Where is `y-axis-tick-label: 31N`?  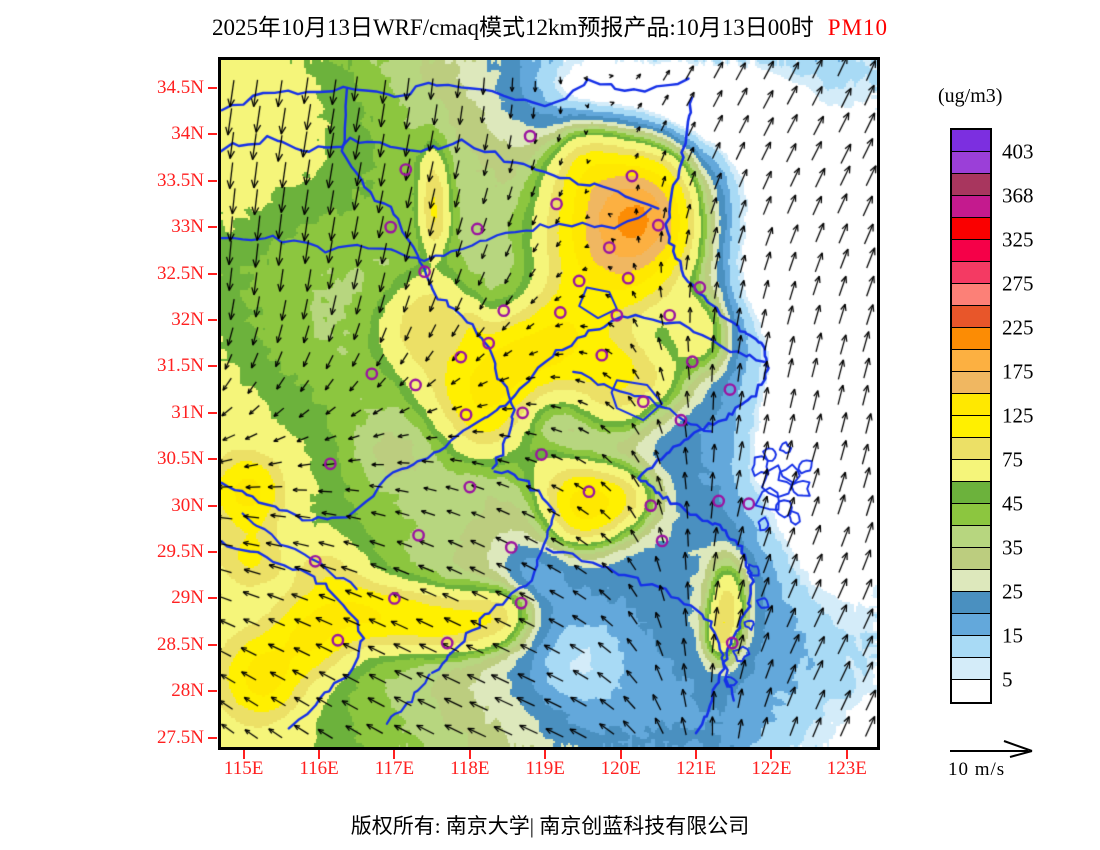 y-axis-tick-label: 31N is located at coordinates (187, 412).